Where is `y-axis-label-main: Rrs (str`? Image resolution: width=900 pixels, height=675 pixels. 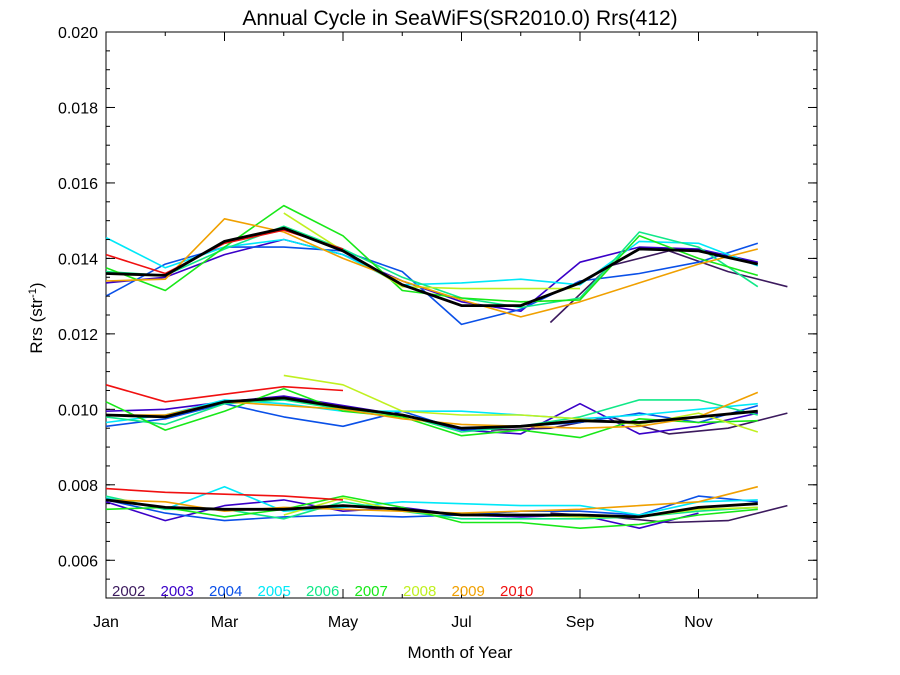
y-axis-label-main: Rrs (str is located at coordinates (36, 326).